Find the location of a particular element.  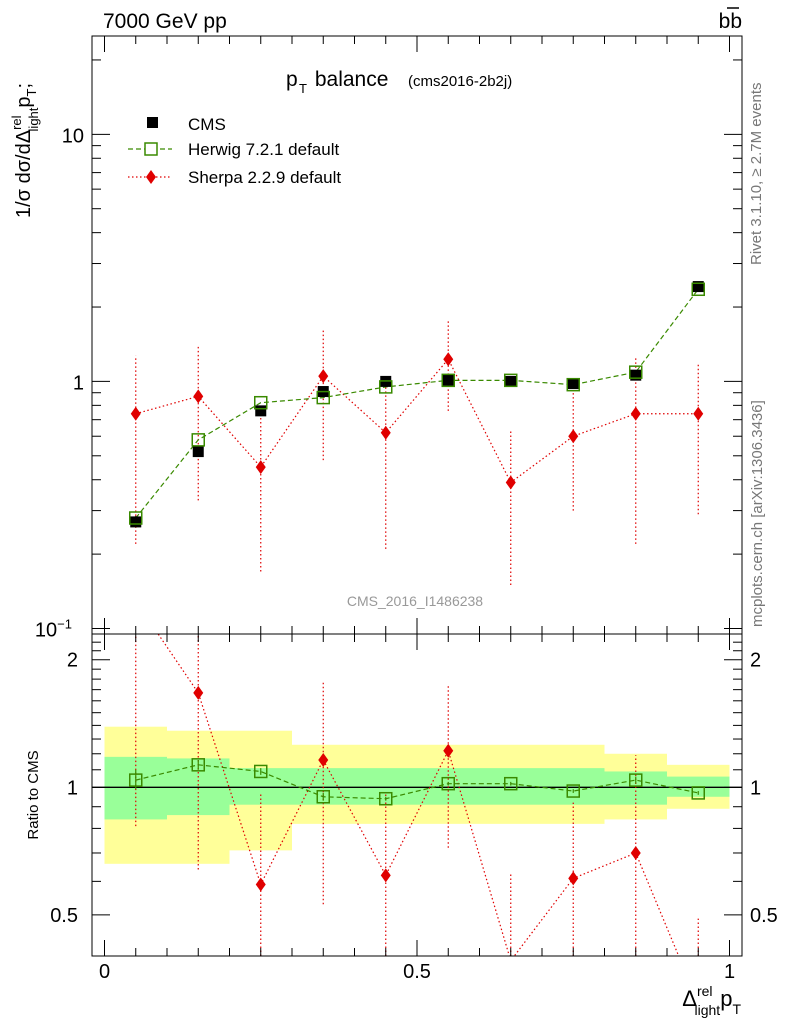

plot-title: p T balance (cms2016-2b2j) is located at coordinates (399, 82).